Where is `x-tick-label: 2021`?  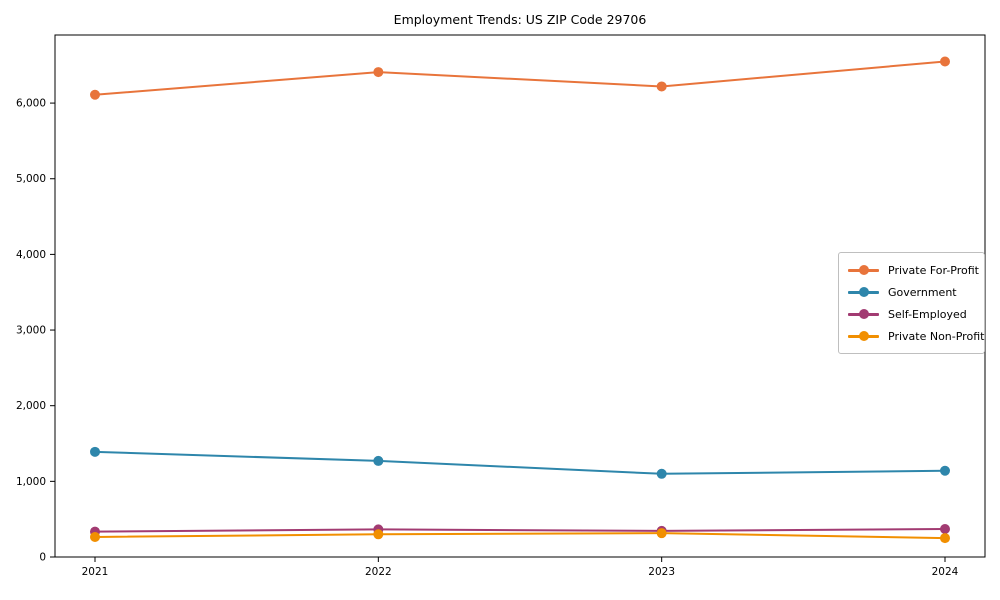
x-tick-label: 2021 is located at coordinates (95, 572).